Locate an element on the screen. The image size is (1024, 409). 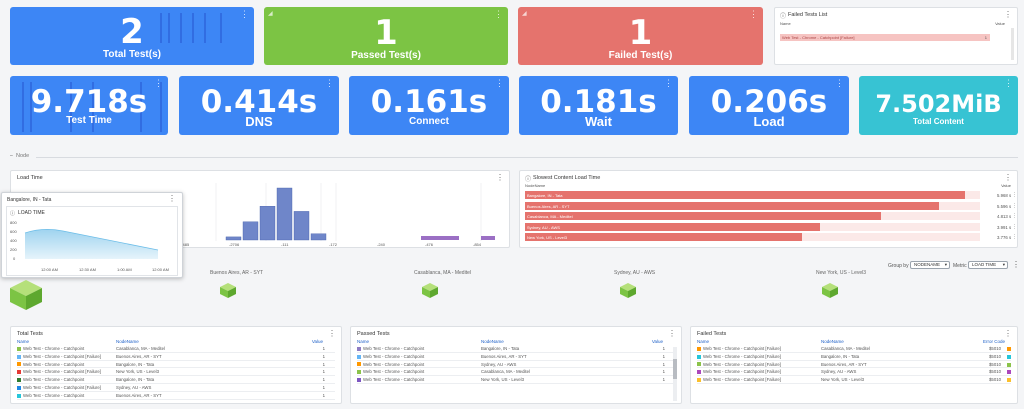
connect-tile: 0.161s Connect ⋮ is located at coordinates (429, 105).